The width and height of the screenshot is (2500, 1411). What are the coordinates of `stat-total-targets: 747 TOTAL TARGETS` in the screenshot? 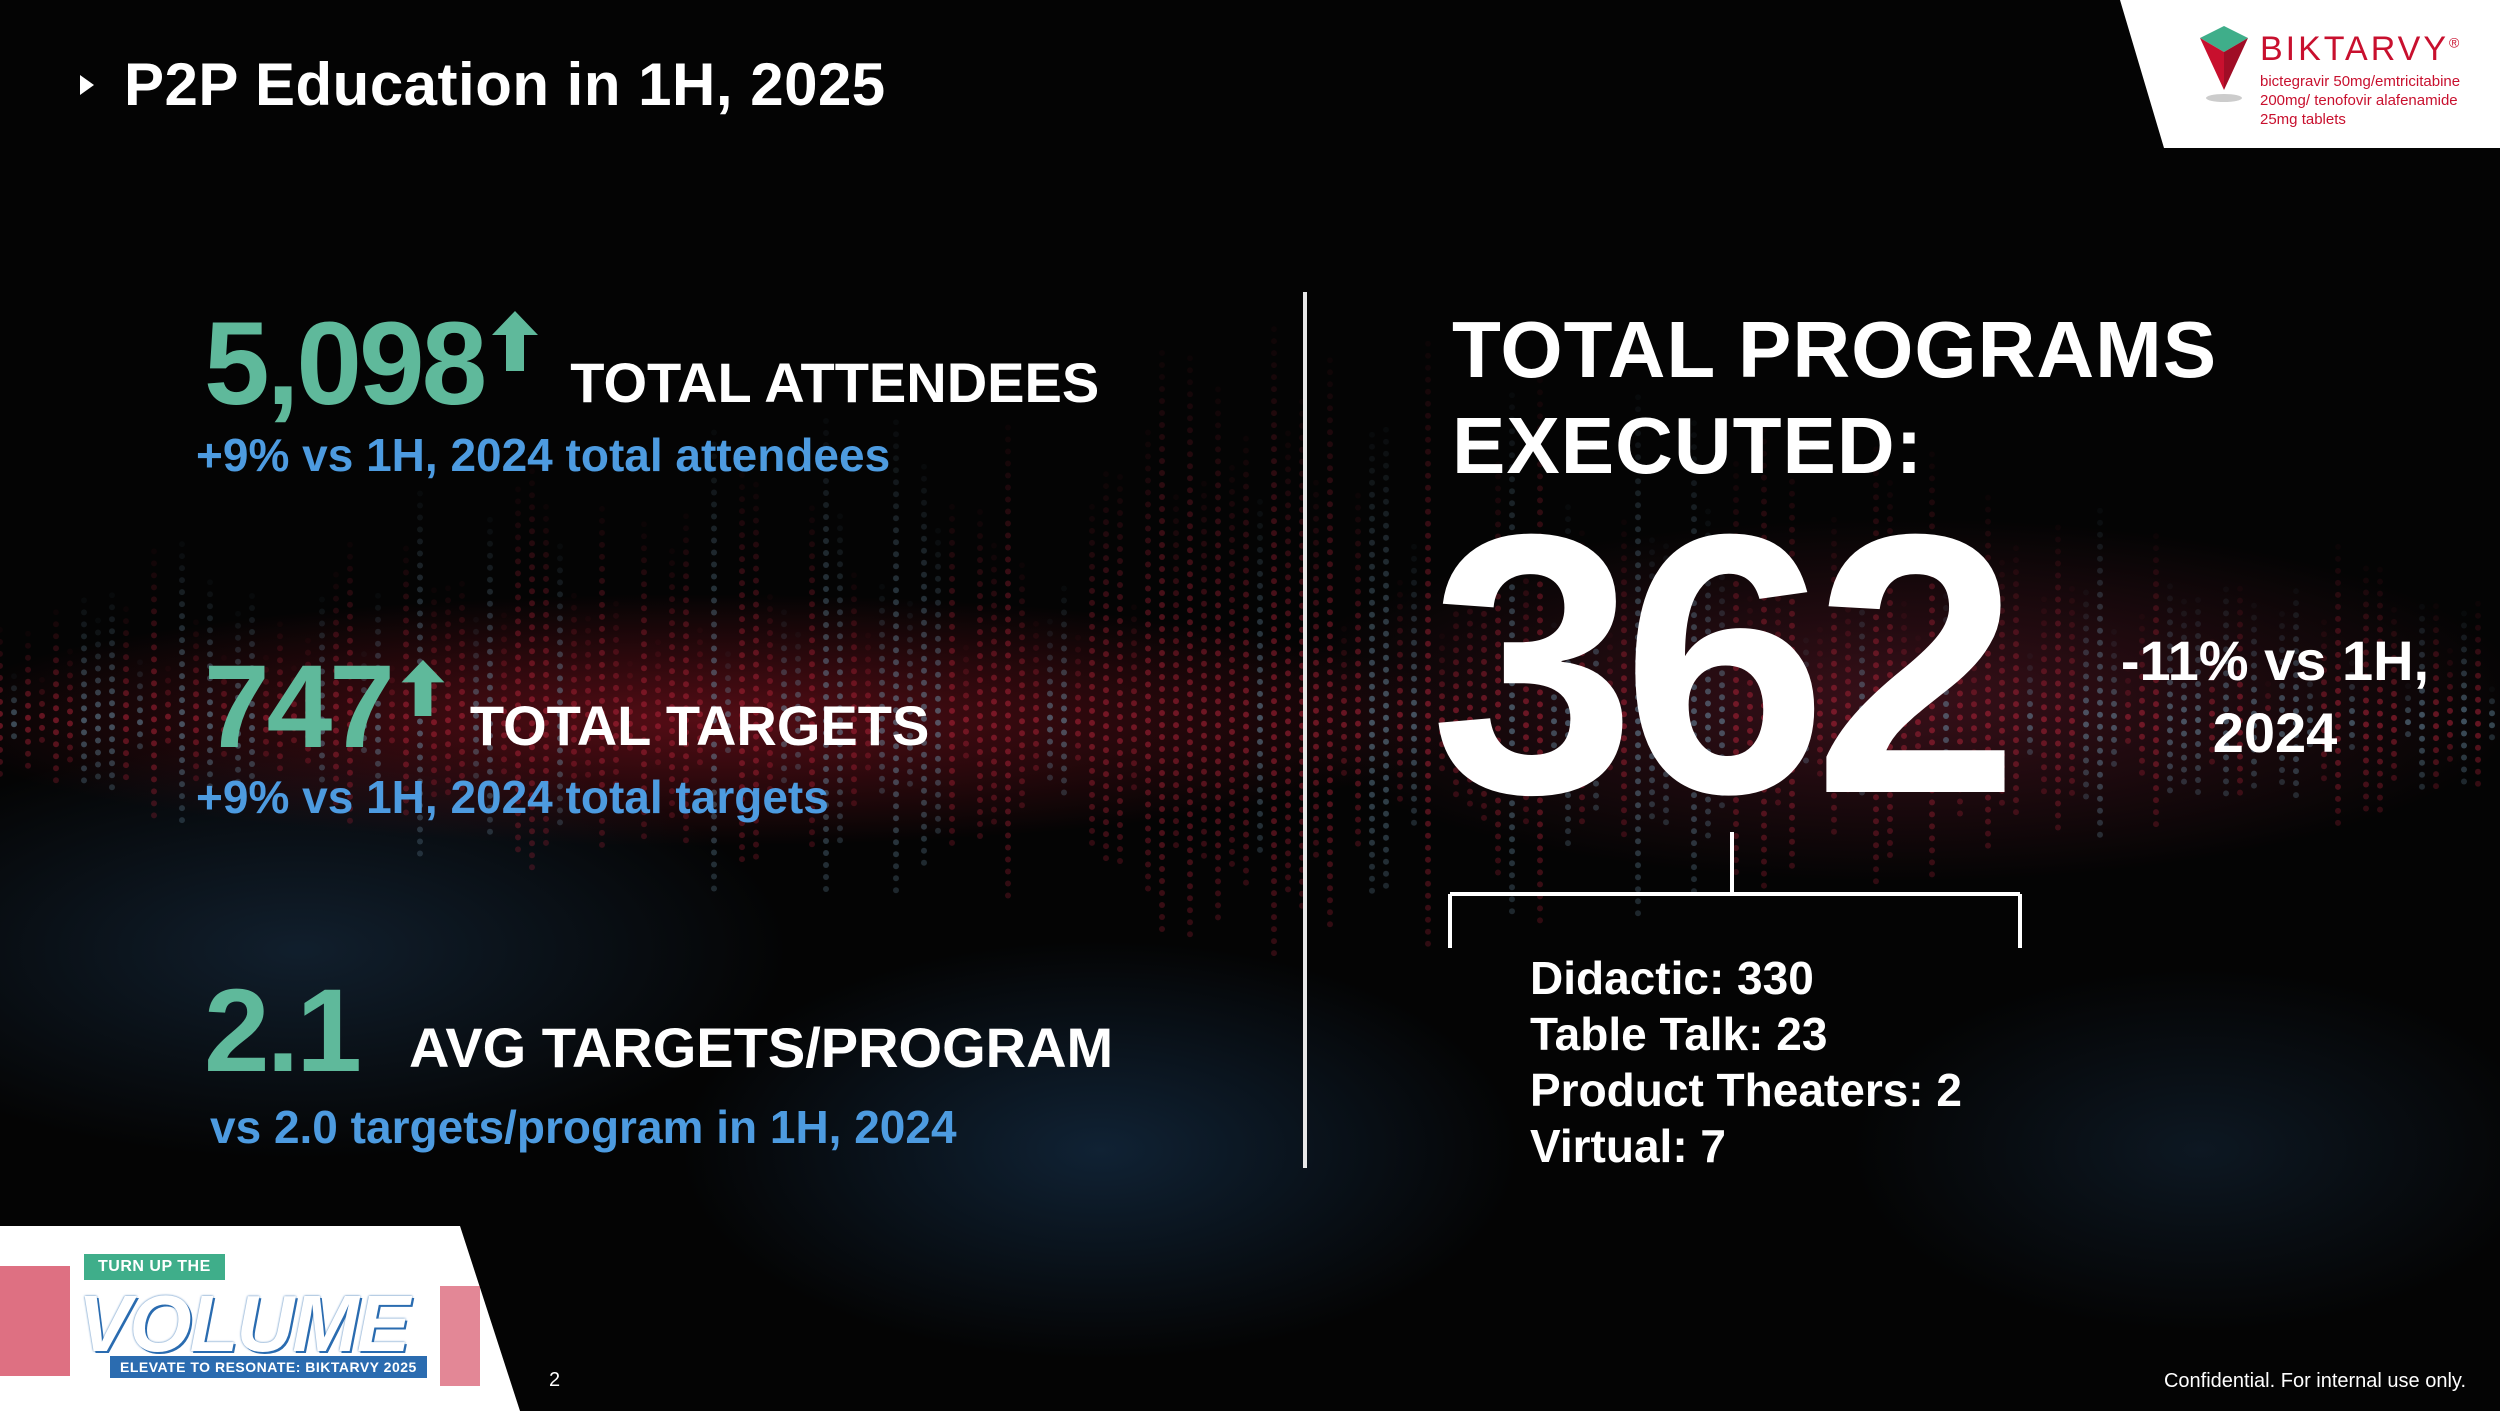 It's located at (566, 707).